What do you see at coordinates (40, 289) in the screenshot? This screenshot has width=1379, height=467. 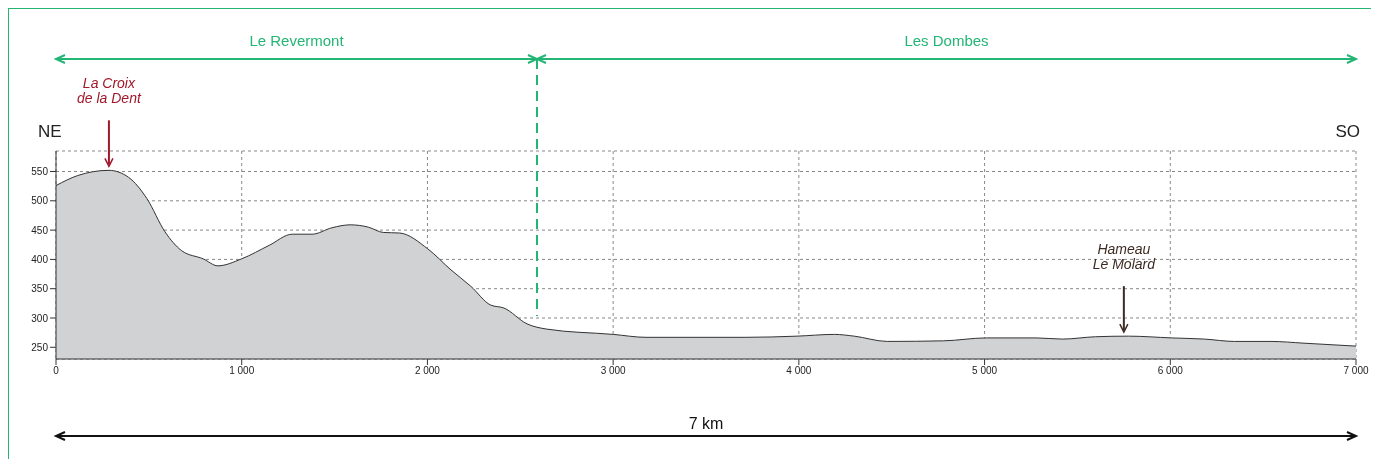 I see `y-tick-label: 350` at bounding box center [40, 289].